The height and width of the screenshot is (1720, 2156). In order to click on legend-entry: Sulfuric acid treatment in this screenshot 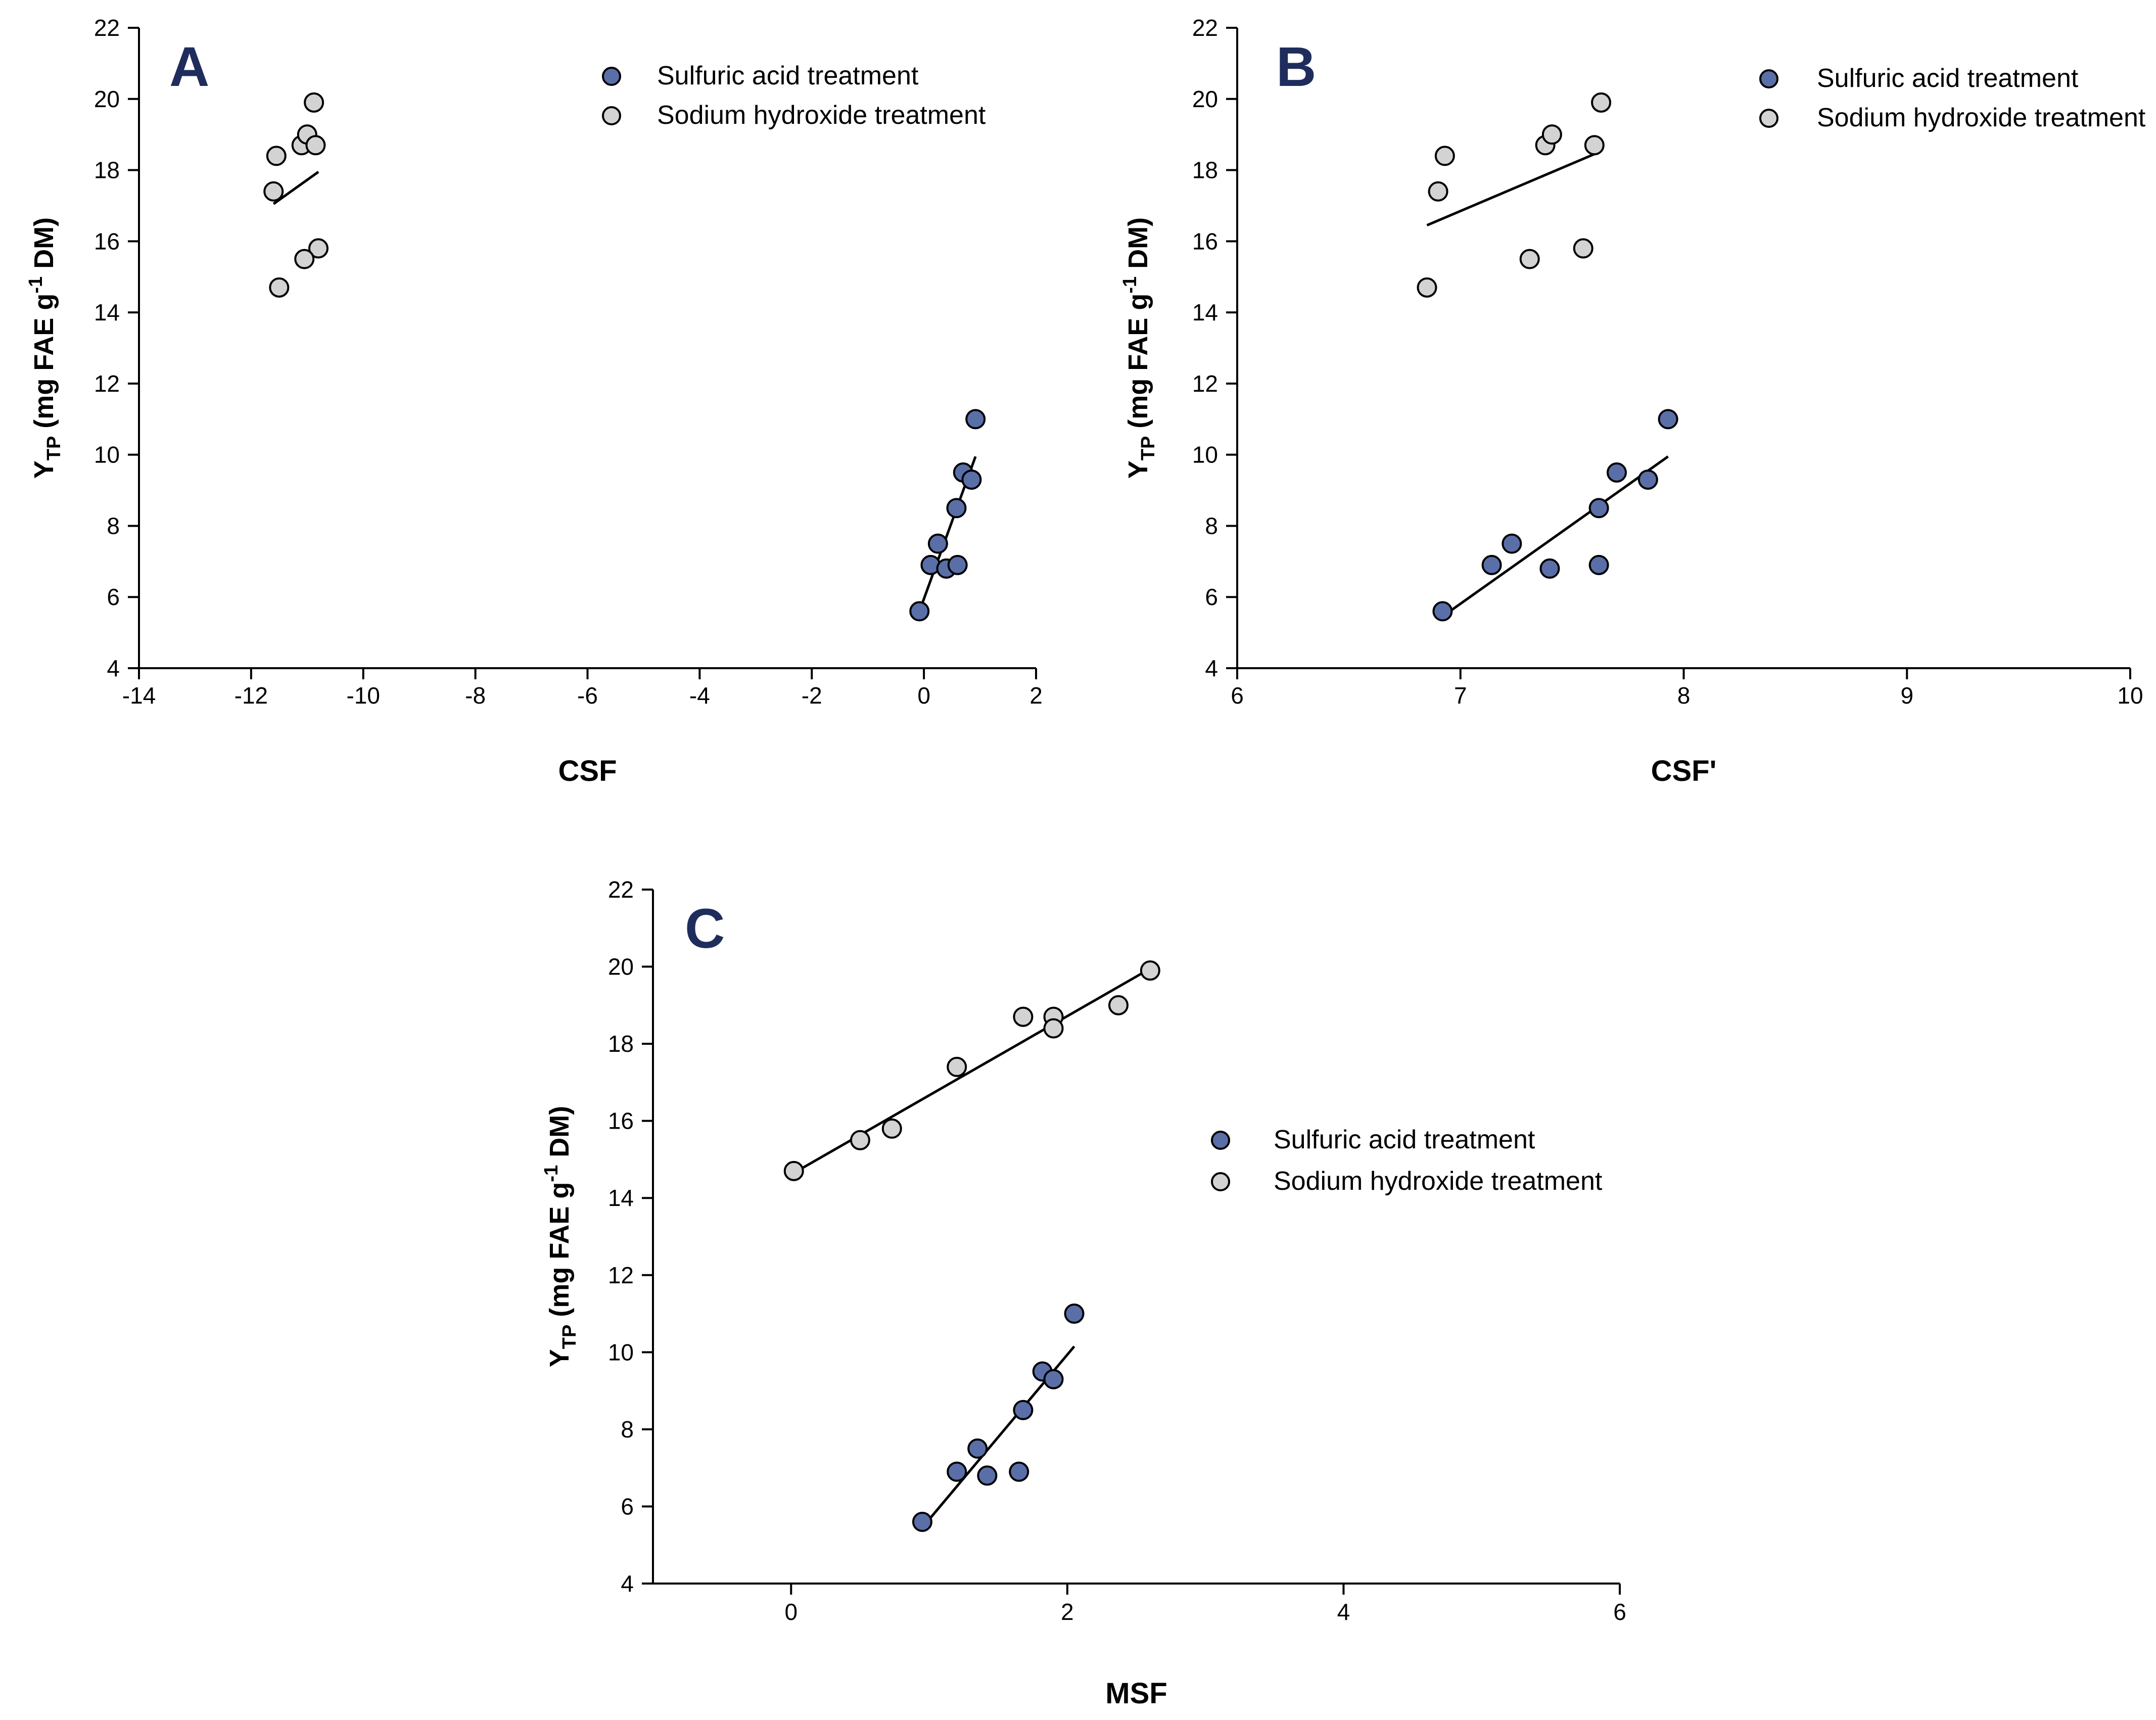, I will do `click(788, 75)`.